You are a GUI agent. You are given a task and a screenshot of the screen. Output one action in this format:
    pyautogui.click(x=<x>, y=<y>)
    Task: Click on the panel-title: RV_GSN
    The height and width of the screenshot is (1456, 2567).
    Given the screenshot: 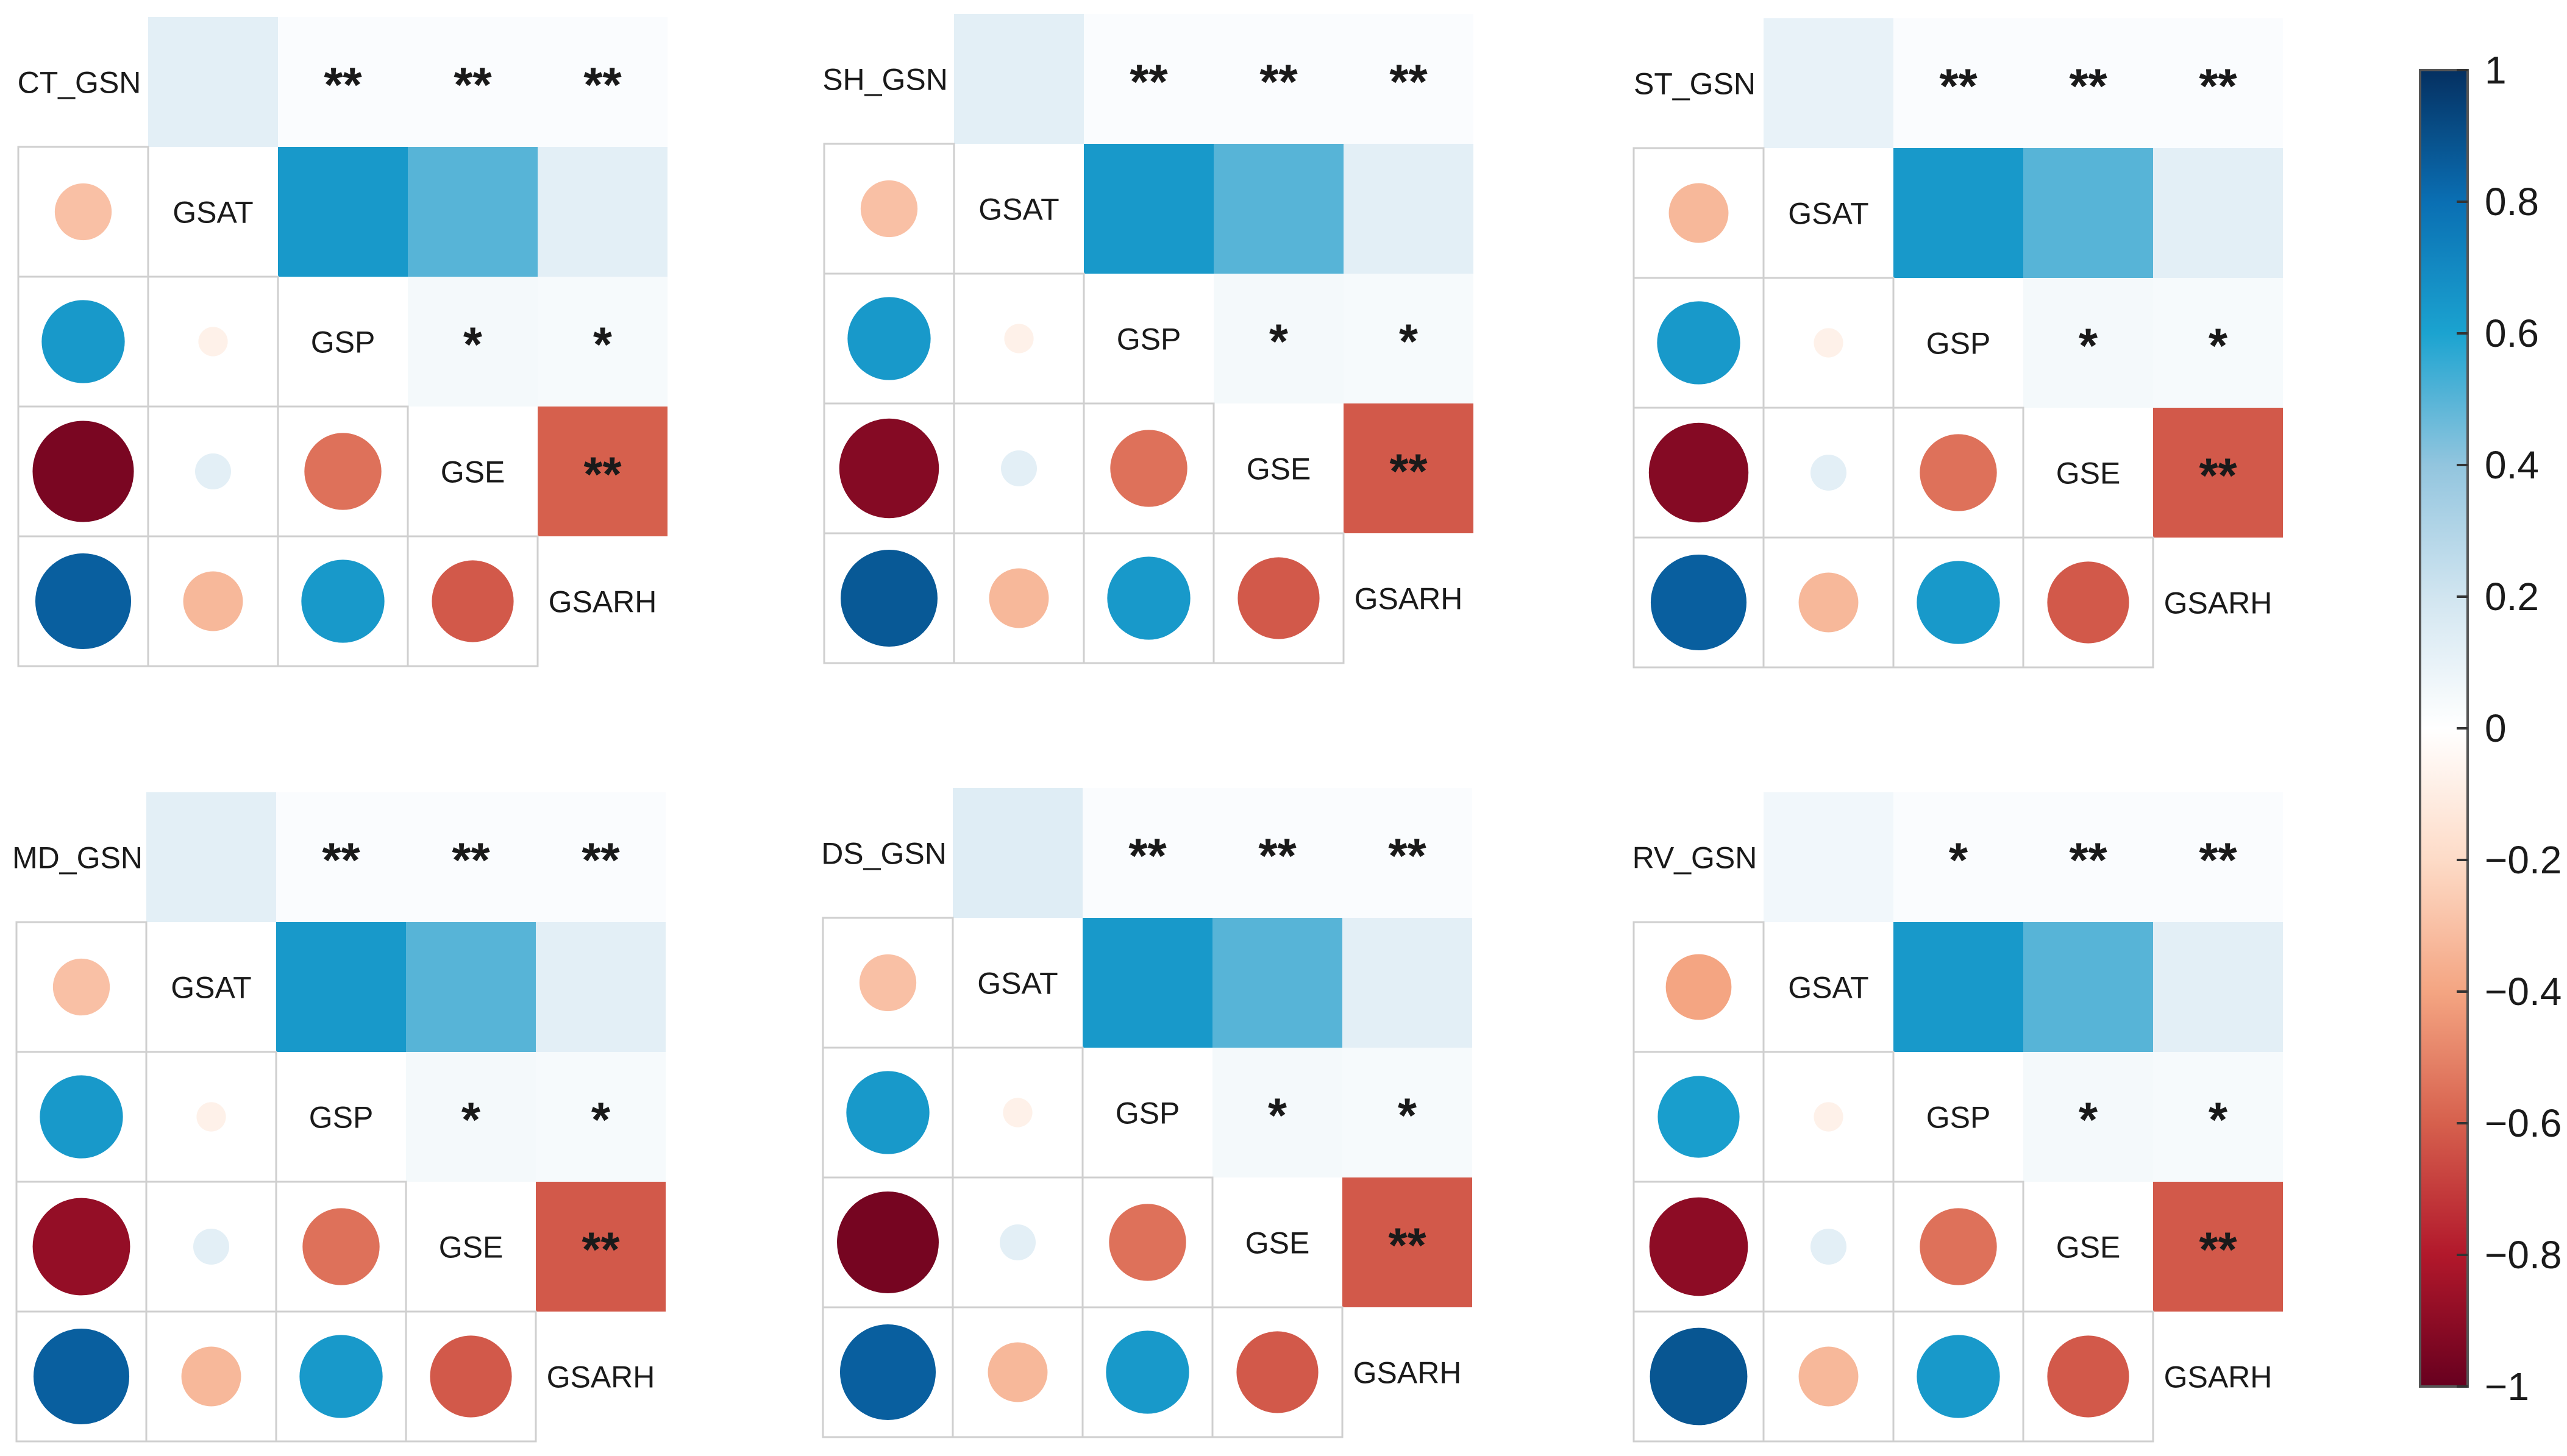 What is the action you would take?
    pyautogui.click(x=1694, y=858)
    